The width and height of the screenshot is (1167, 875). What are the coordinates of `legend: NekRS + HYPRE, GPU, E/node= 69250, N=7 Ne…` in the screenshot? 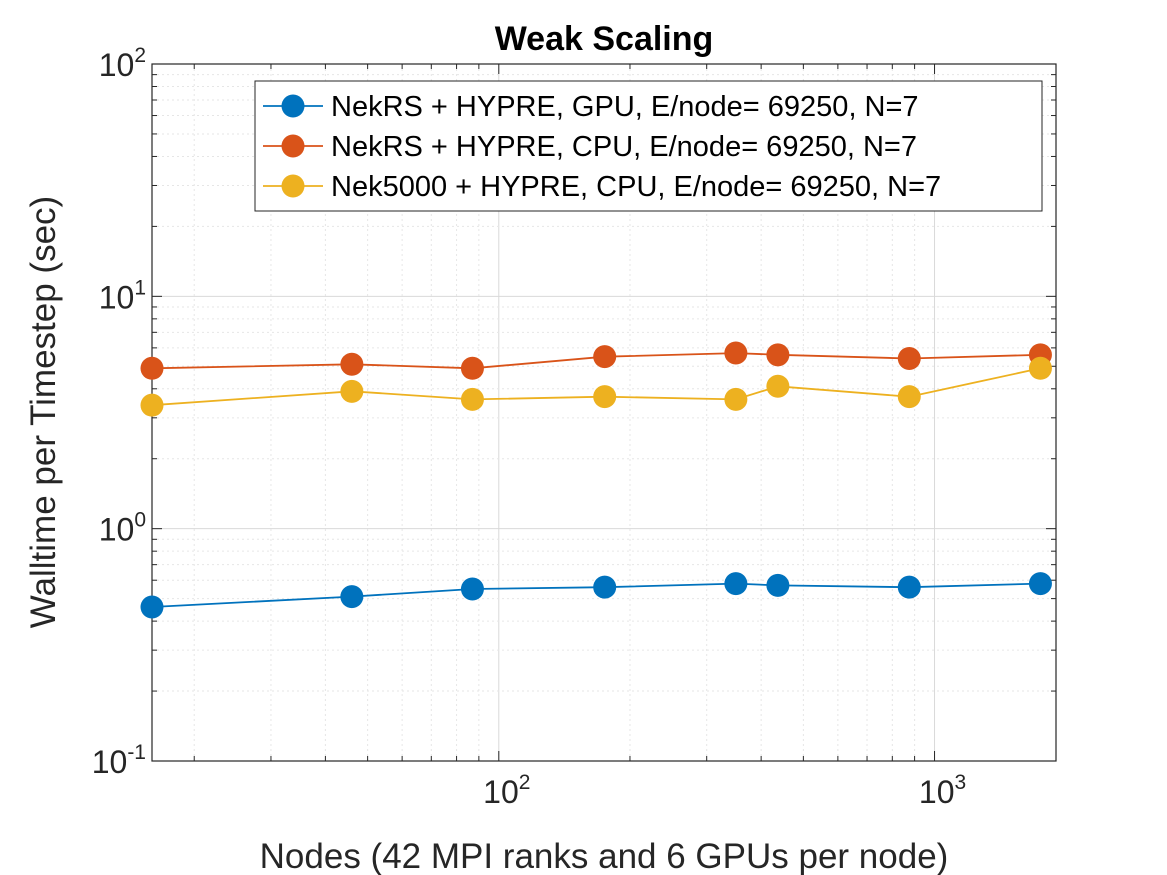 It's located at (648, 146).